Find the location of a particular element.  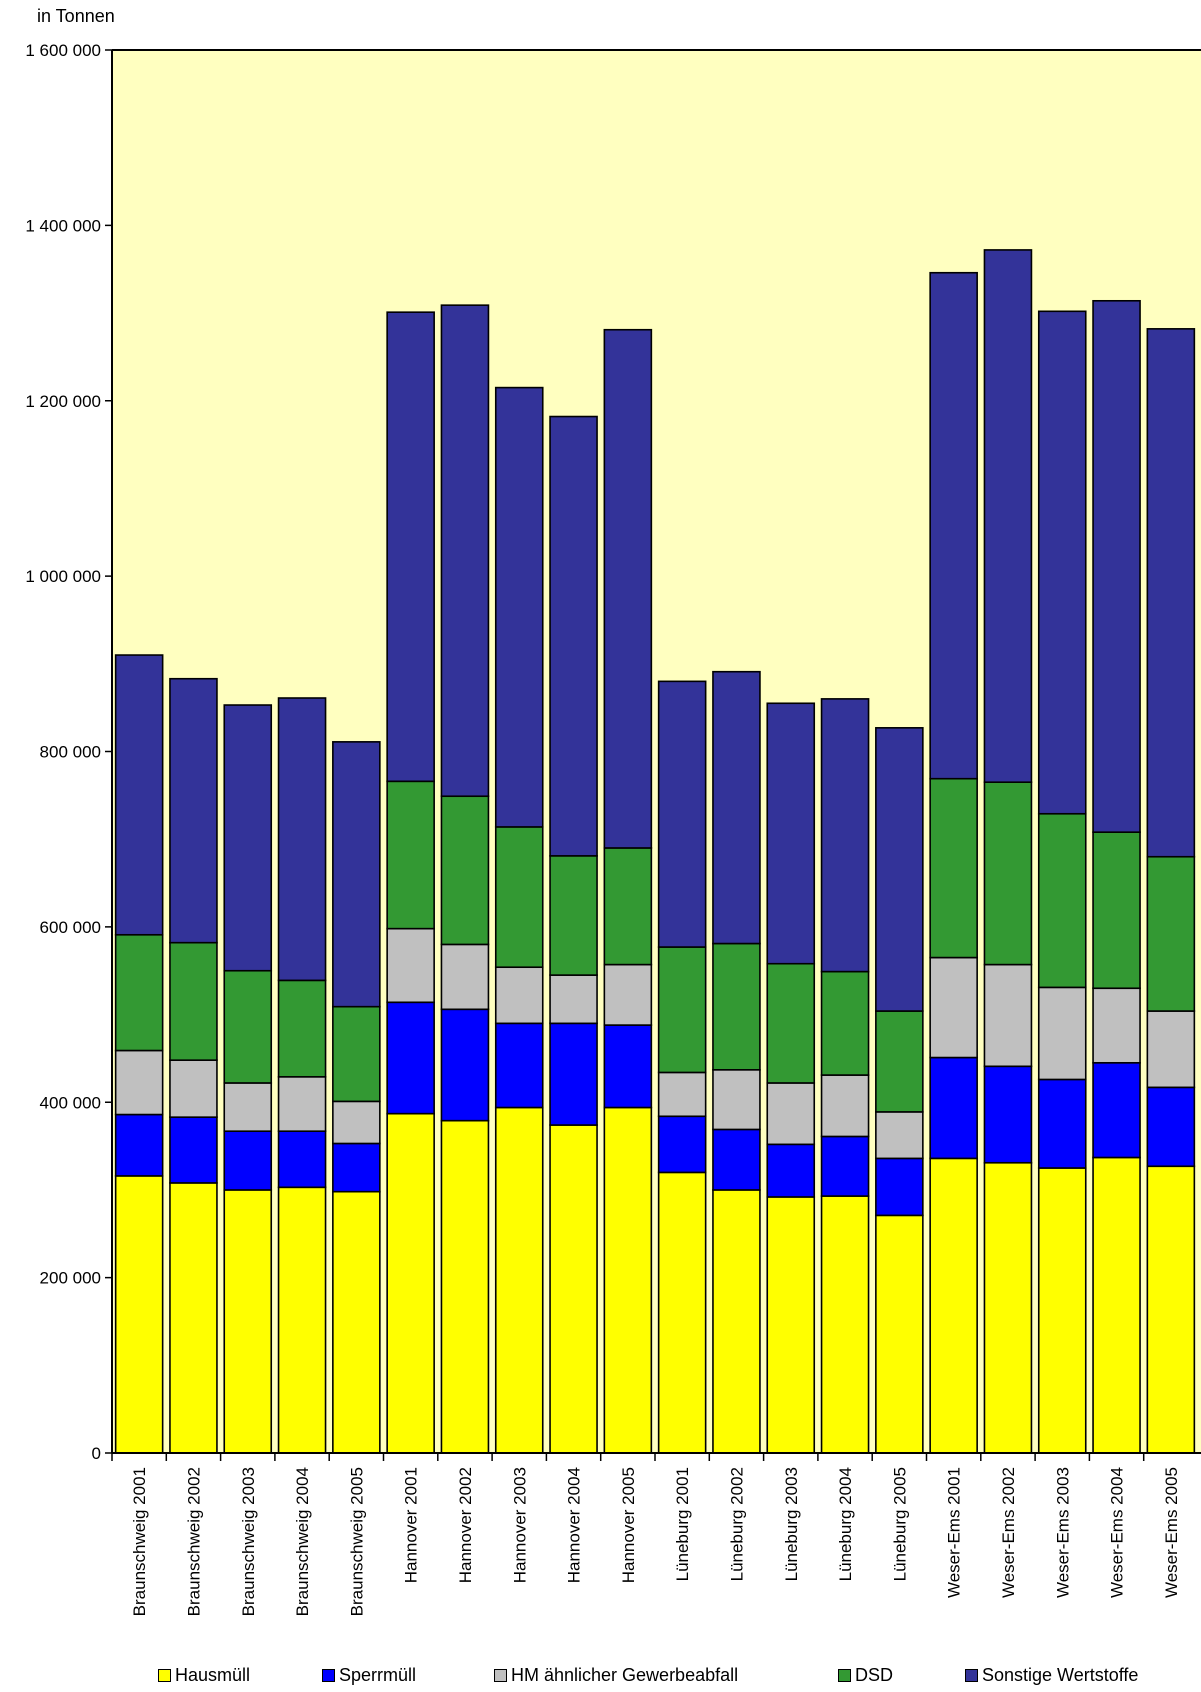

x-tick-label: Braunschweig 2005 is located at coordinates (356, 1541).